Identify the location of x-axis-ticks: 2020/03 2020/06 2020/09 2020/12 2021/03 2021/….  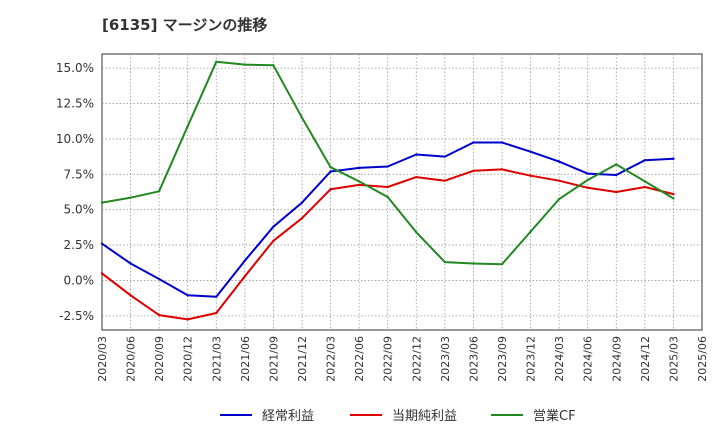
(402, 359).